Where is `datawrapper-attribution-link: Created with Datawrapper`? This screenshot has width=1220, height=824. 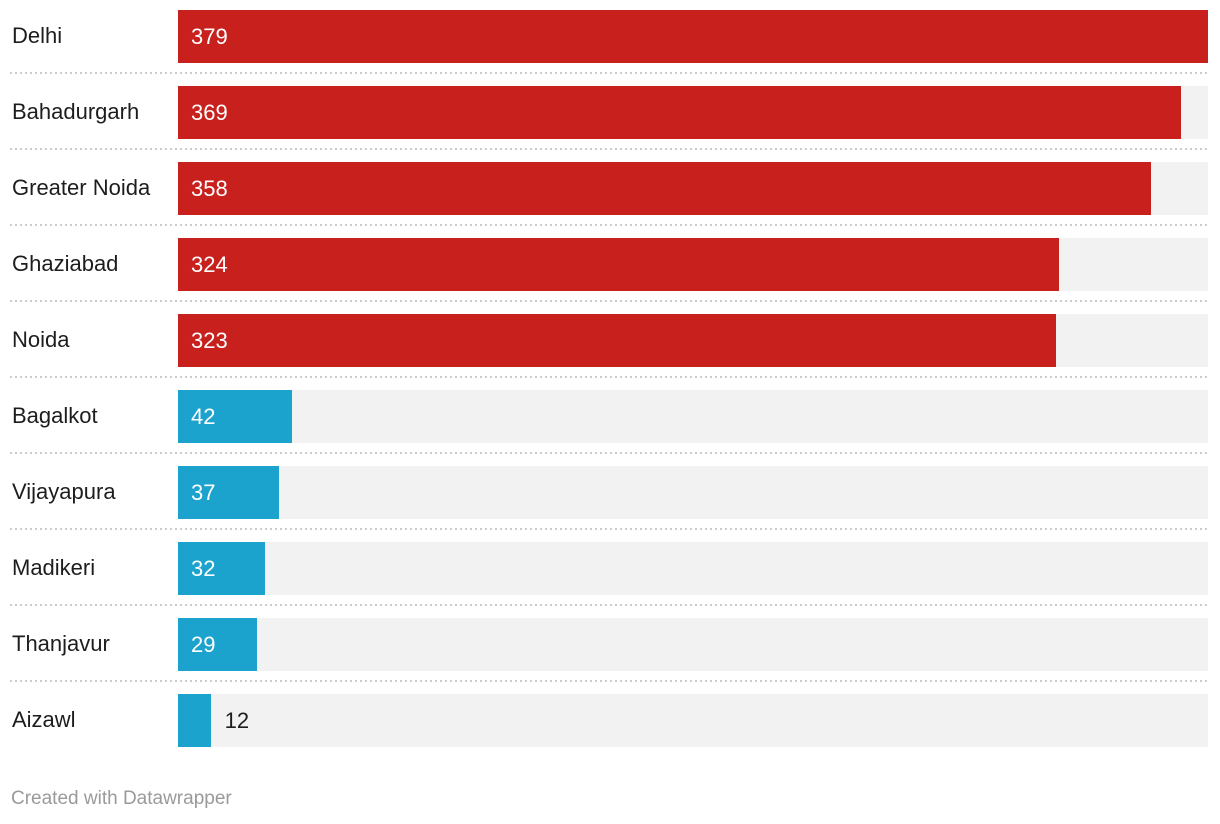 datawrapper-attribution-link: Created with Datawrapper is located at coordinates (121, 798).